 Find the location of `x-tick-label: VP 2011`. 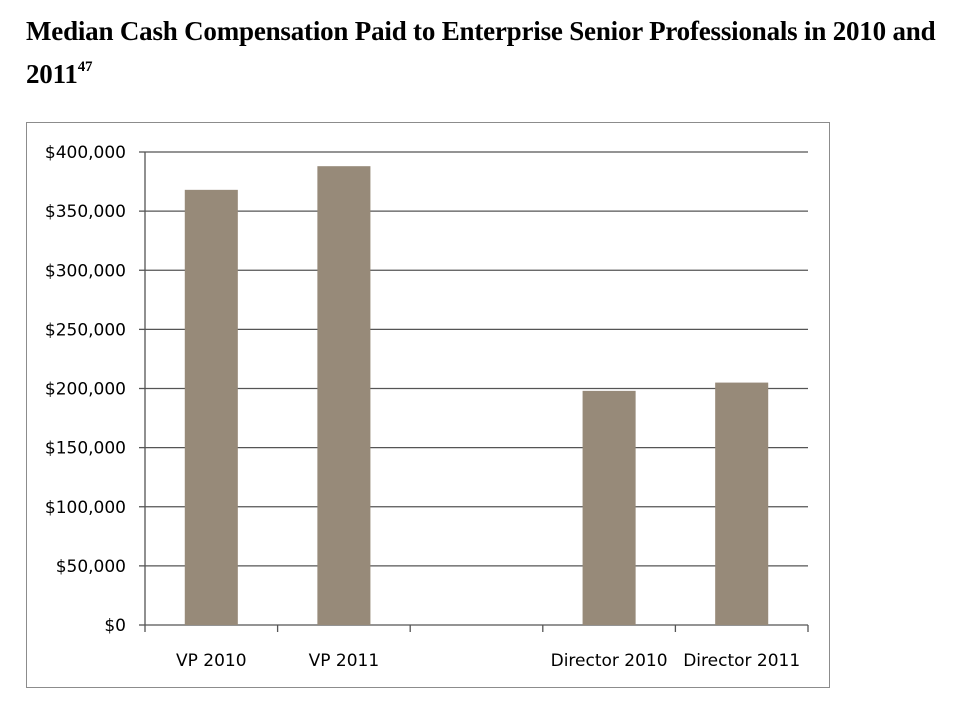

x-tick-label: VP 2011 is located at coordinates (344, 661).